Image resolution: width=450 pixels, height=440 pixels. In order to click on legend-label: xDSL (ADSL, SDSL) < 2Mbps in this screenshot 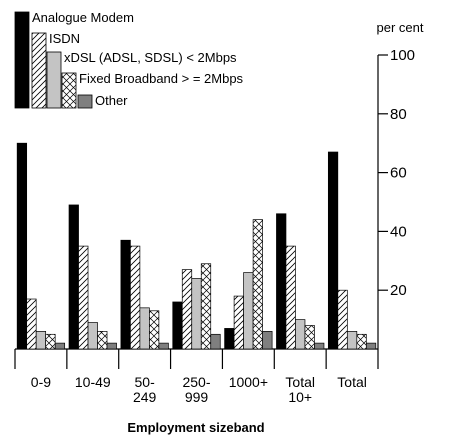, I will do `click(150, 57)`.